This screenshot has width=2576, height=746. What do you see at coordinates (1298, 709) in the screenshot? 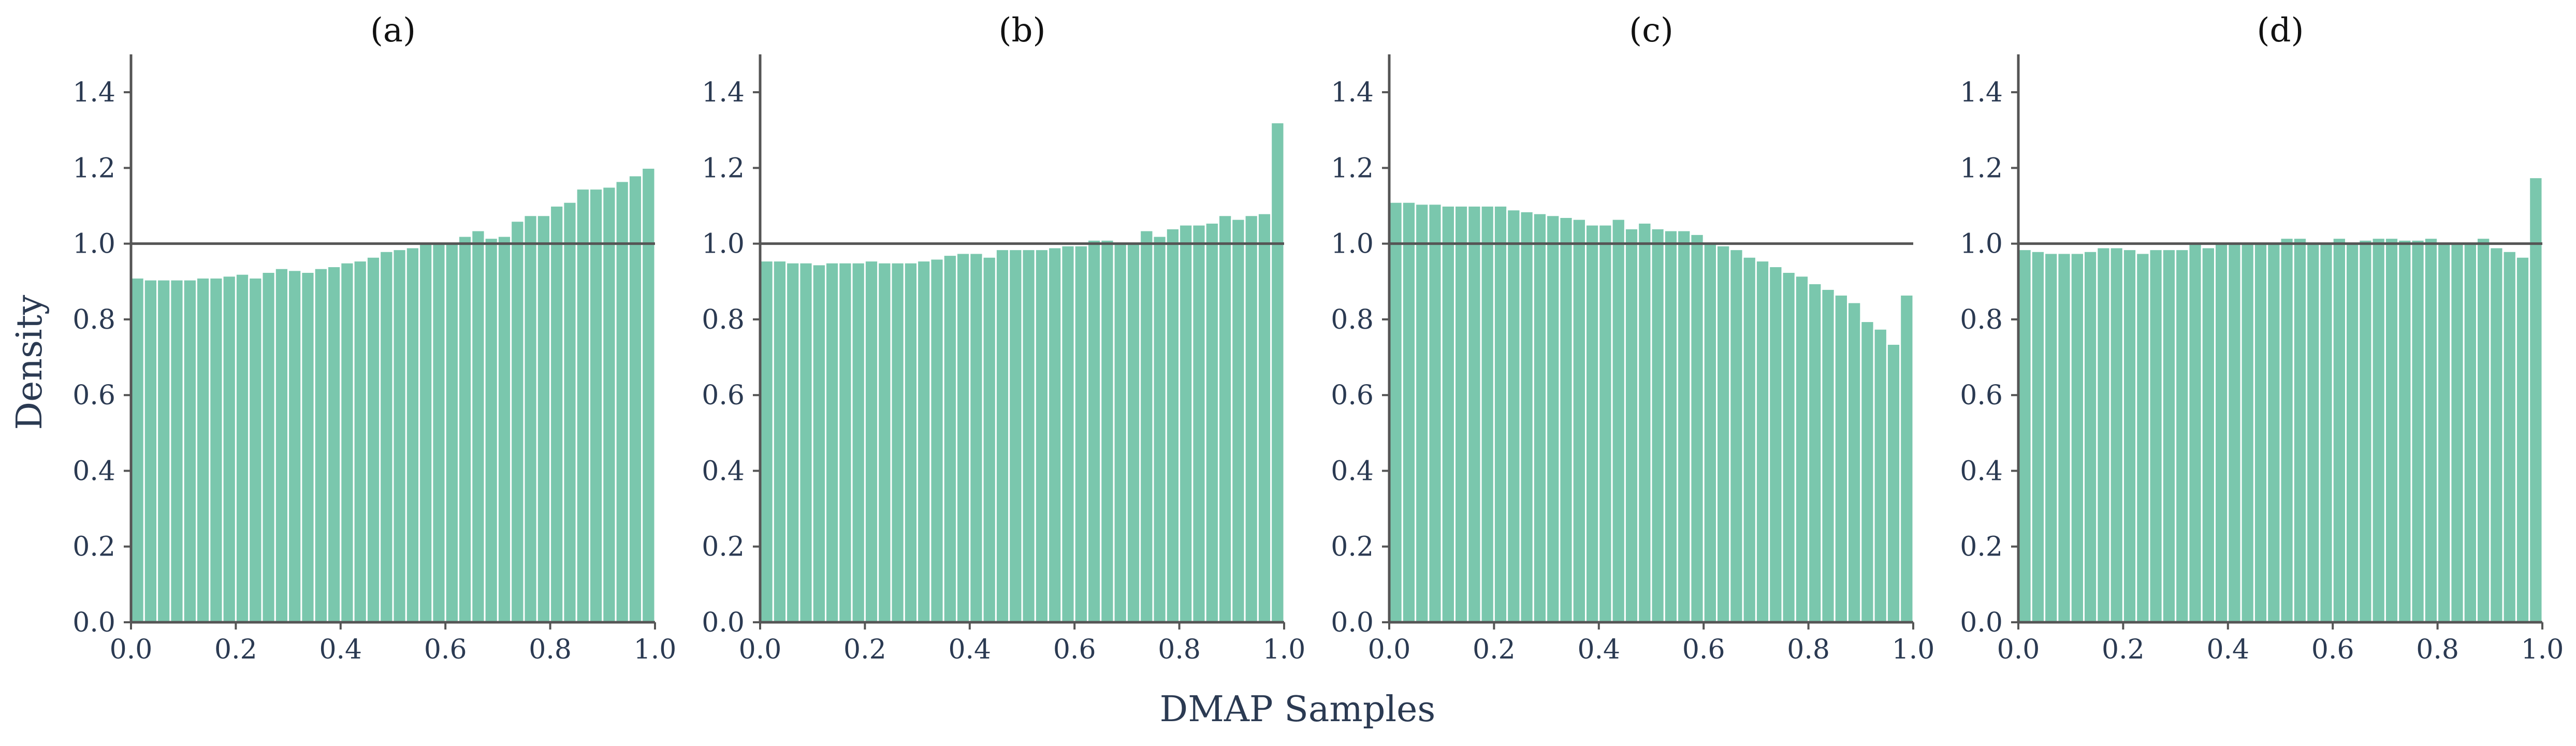
I see `x-axis-label: DMAP Samples` at bounding box center [1298, 709].